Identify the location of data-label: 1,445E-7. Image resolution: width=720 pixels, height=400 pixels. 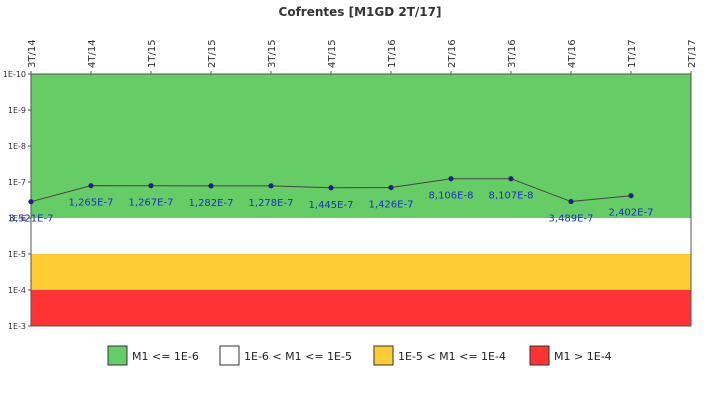
(331, 205).